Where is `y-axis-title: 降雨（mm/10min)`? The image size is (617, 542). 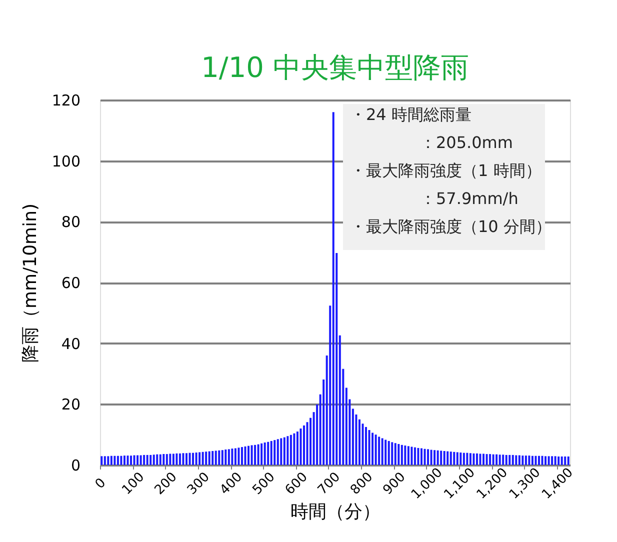
y-axis-title: 降雨（mm/10min) is located at coordinates (30, 283).